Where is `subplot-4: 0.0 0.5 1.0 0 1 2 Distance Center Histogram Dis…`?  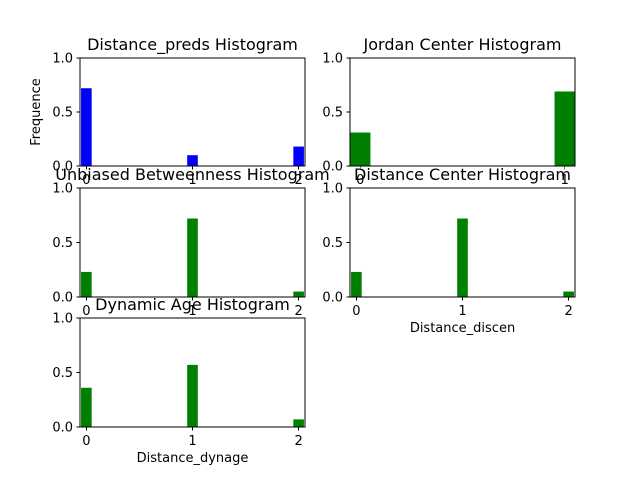
subplot-4: 0.0 0.5 1.0 0 1 2 Distance Center Histogram Dis… is located at coordinates (449, 250).